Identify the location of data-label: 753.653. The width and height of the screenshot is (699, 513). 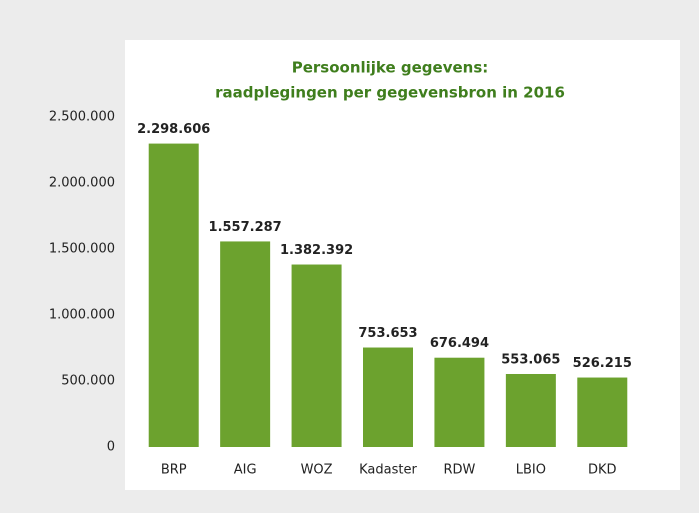
(387, 333).